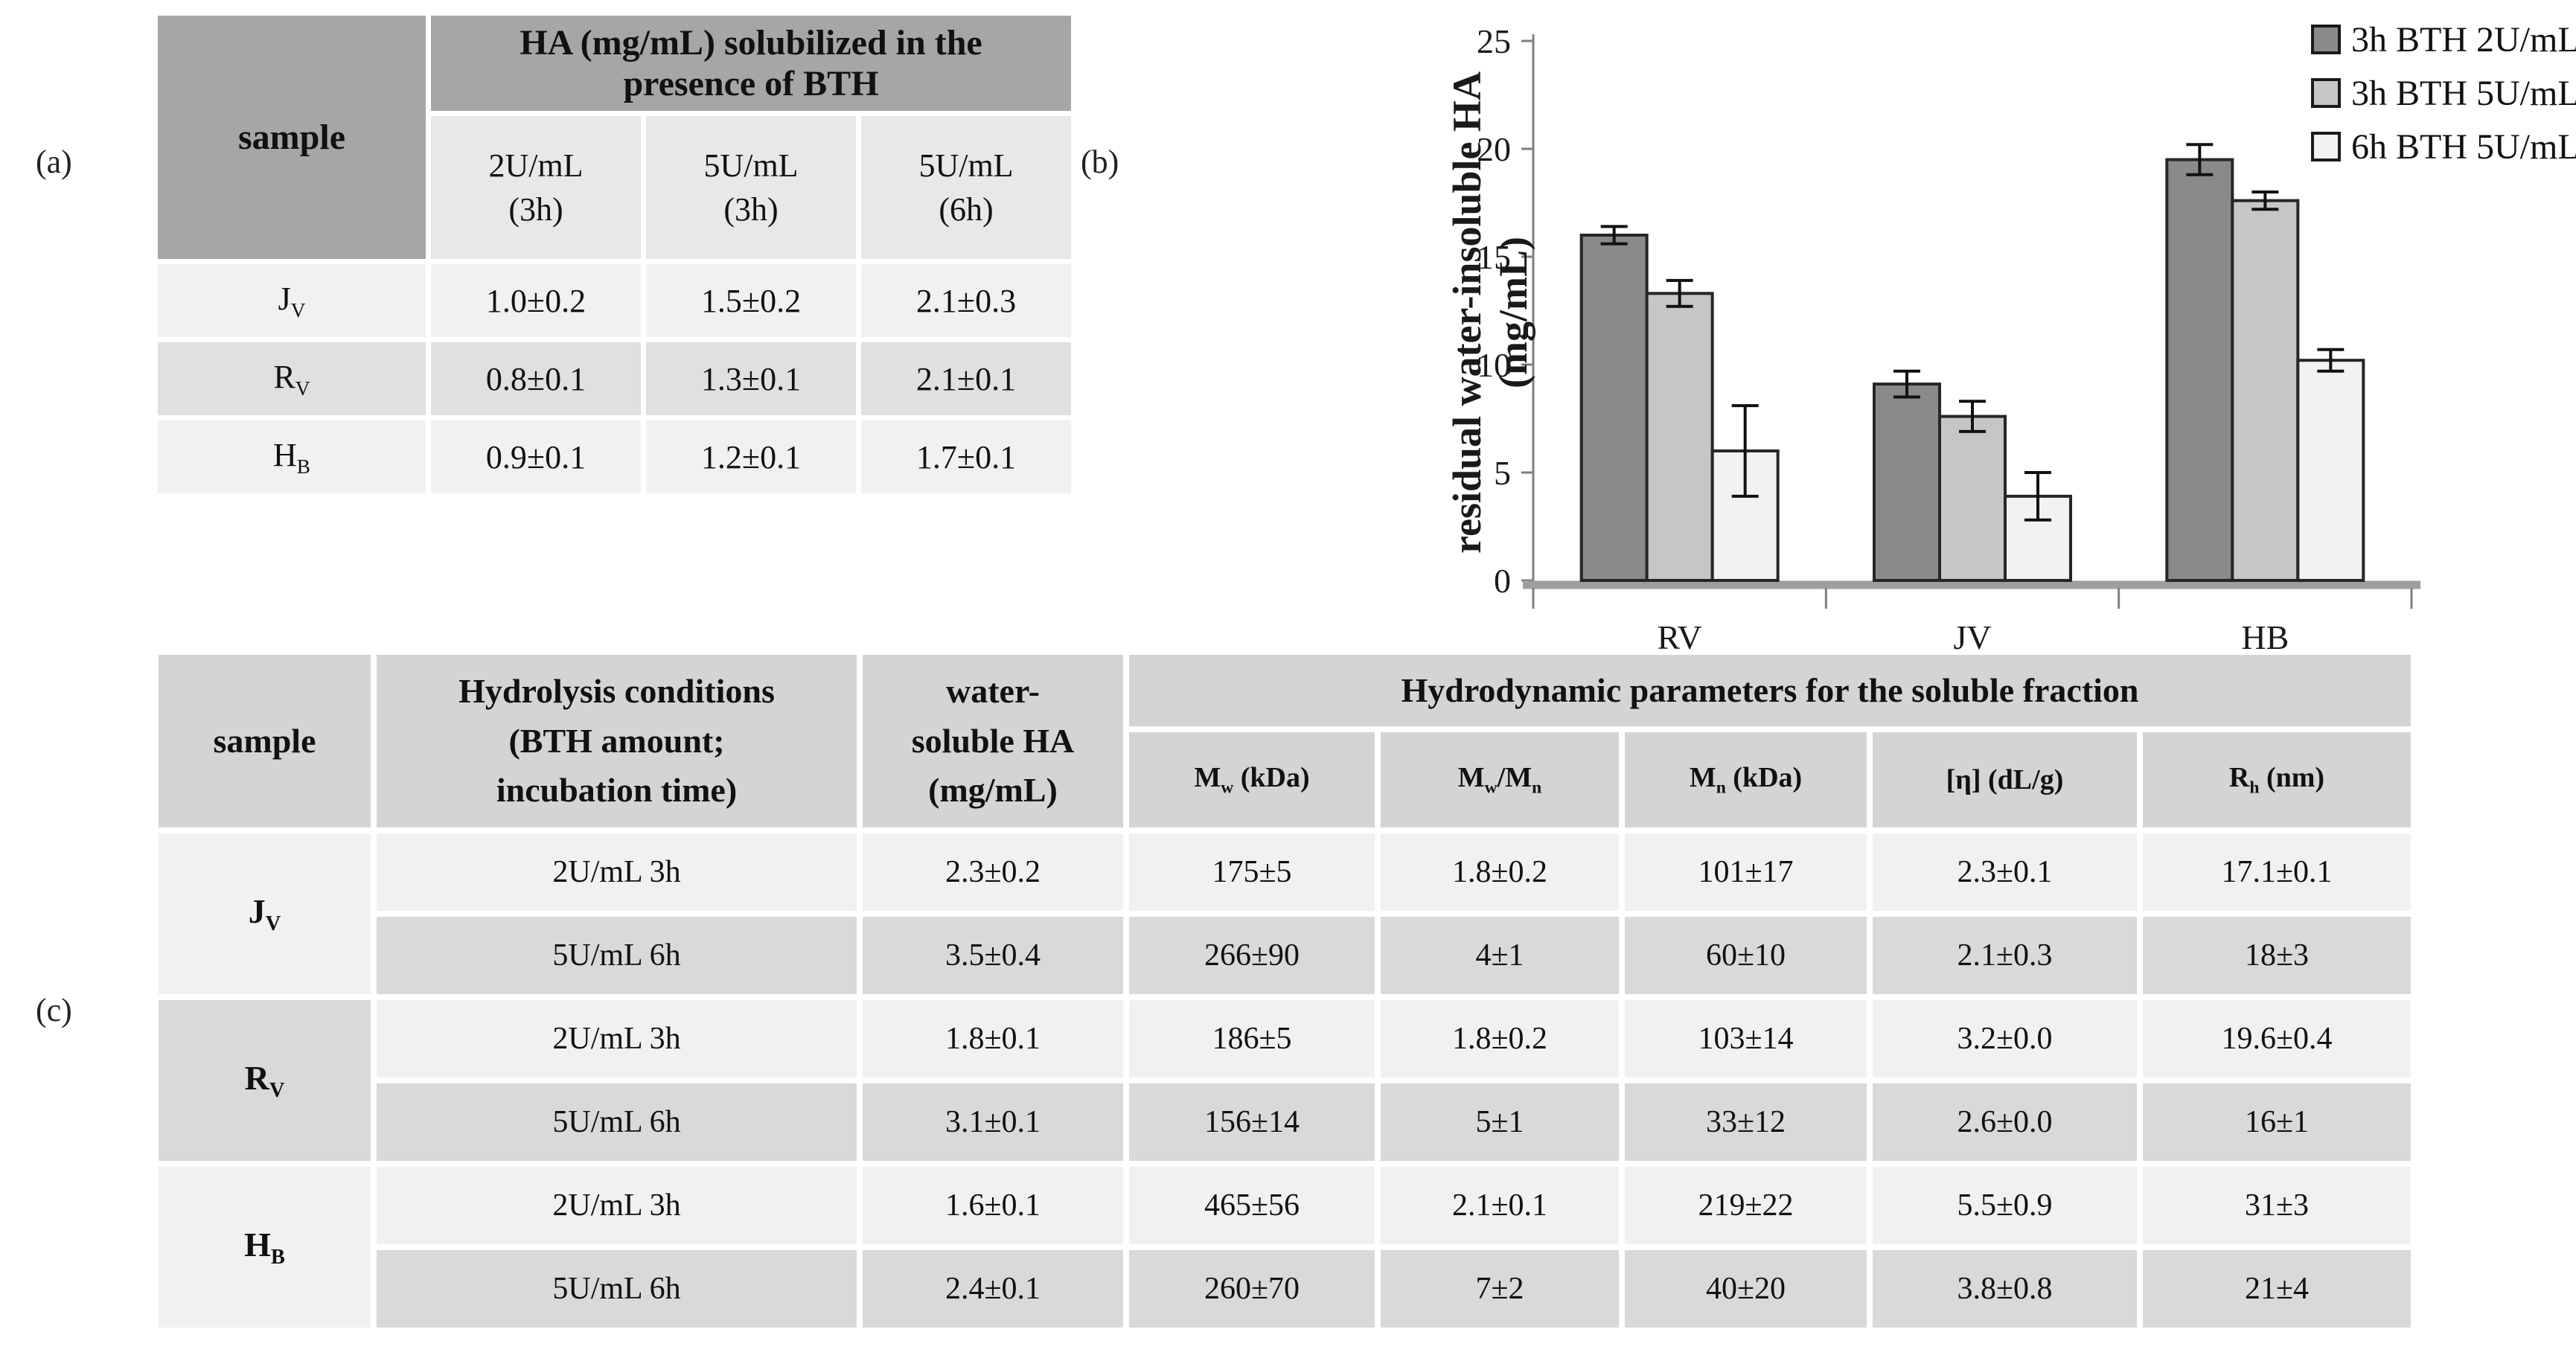 The image size is (2576, 1364). What do you see at coordinates (2277, 779) in the screenshot?
I see `param-header-rh: Rh (nm)` at bounding box center [2277, 779].